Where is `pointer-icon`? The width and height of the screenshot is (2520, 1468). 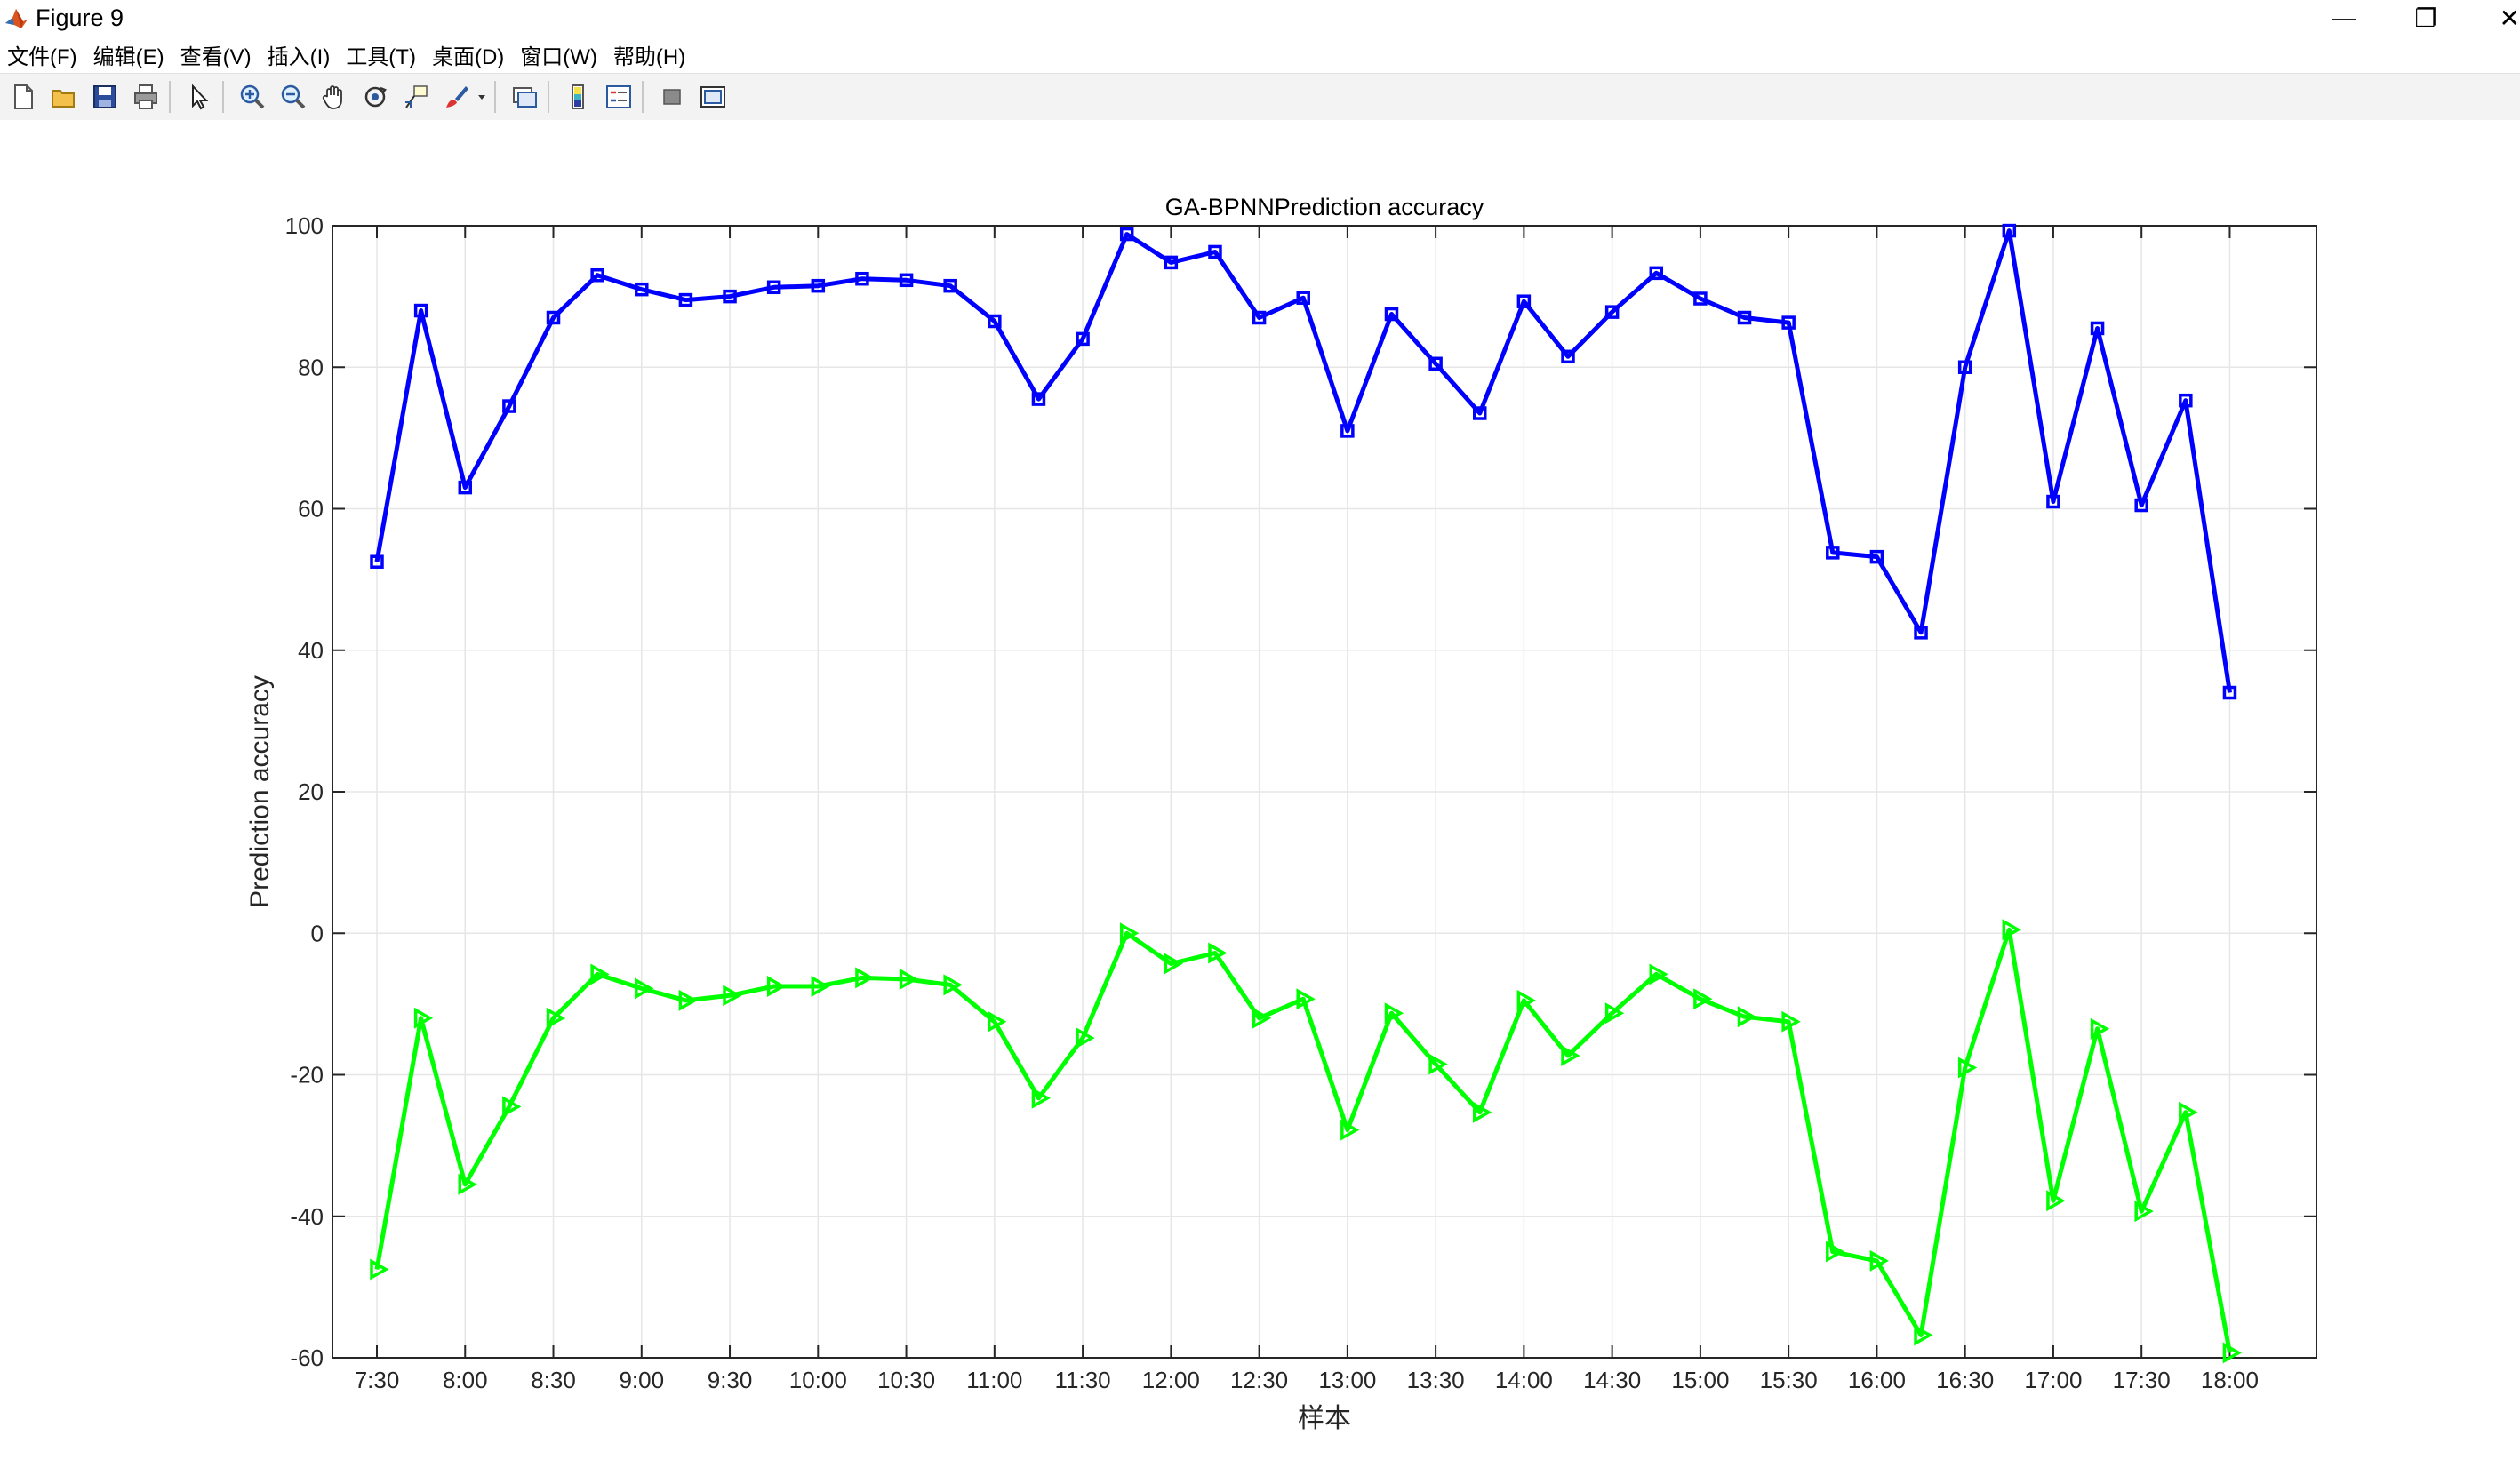
pointer-icon is located at coordinates (200, 97).